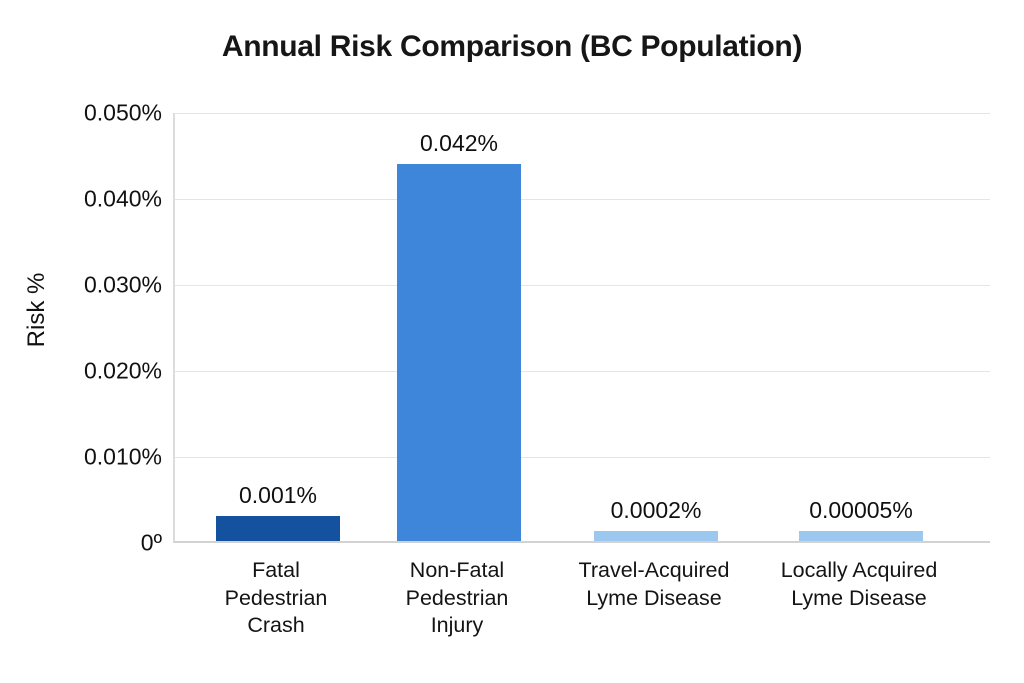  What do you see at coordinates (859, 584) in the screenshot?
I see `x-axis-category-label: Locally Acquired Lyme Disease` at bounding box center [859, 584].